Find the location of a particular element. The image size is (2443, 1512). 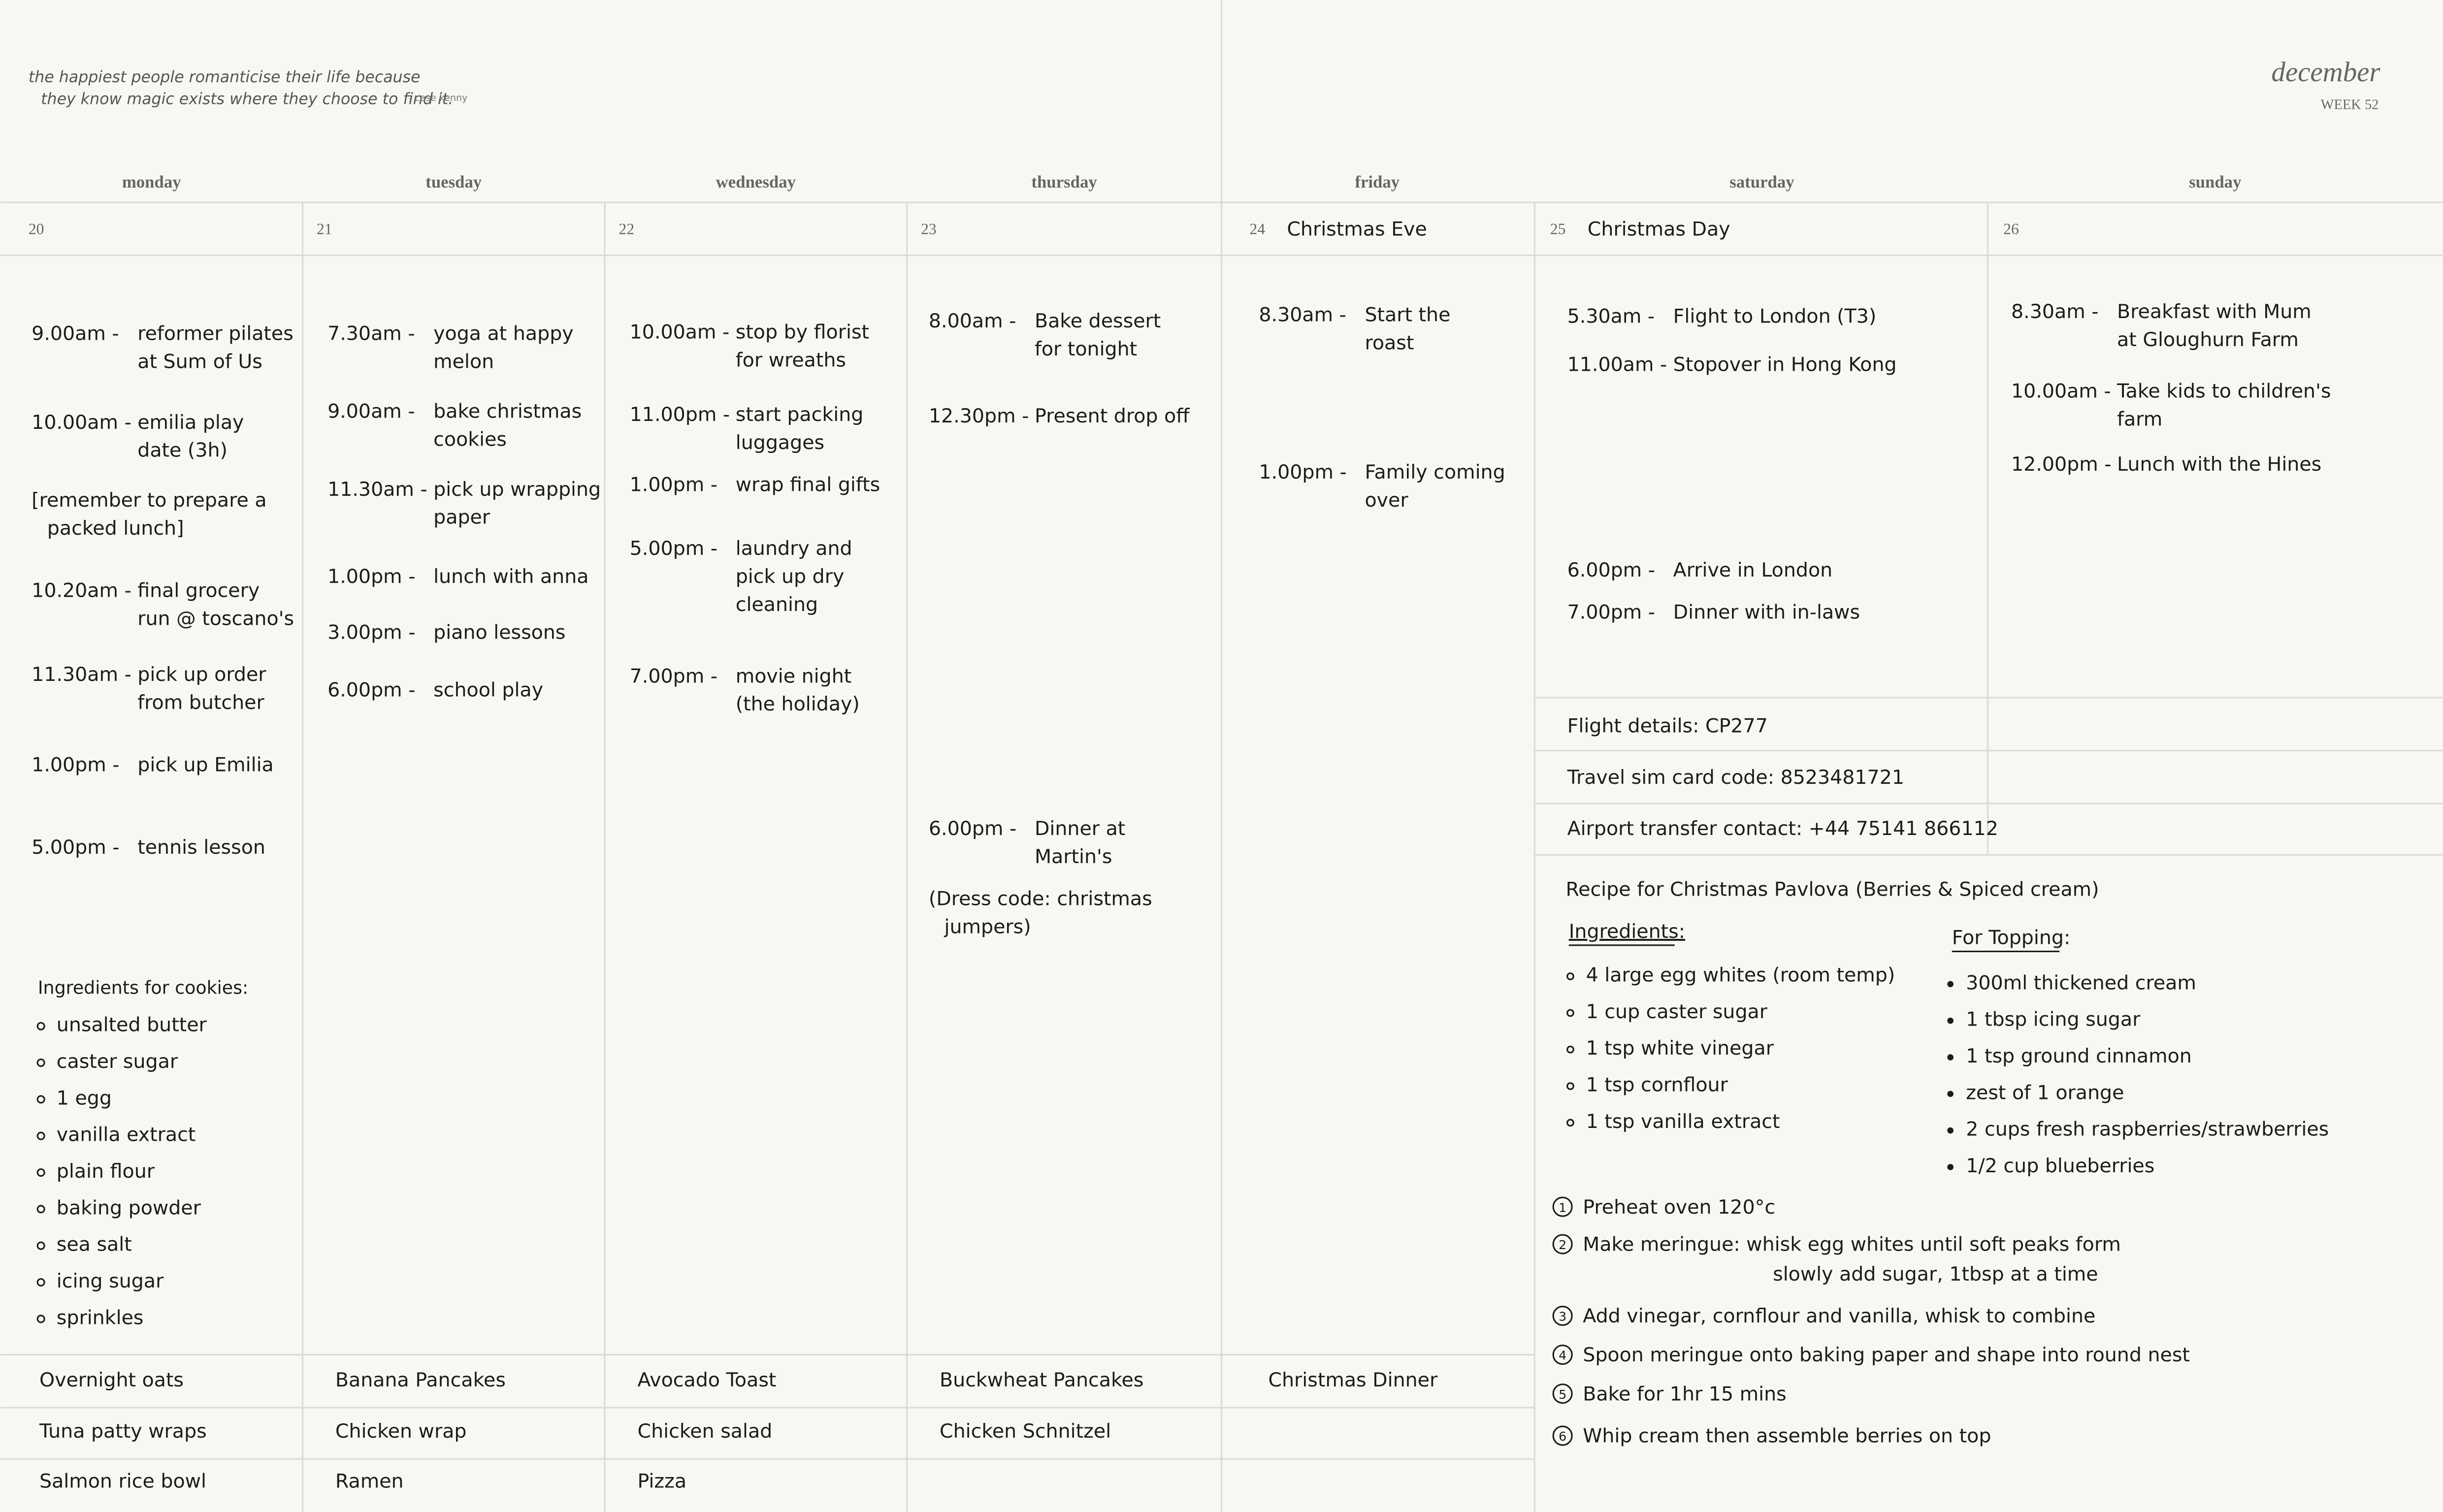

note: Travel sim card code: 8523481721 is located at coordinates (1736, 777).